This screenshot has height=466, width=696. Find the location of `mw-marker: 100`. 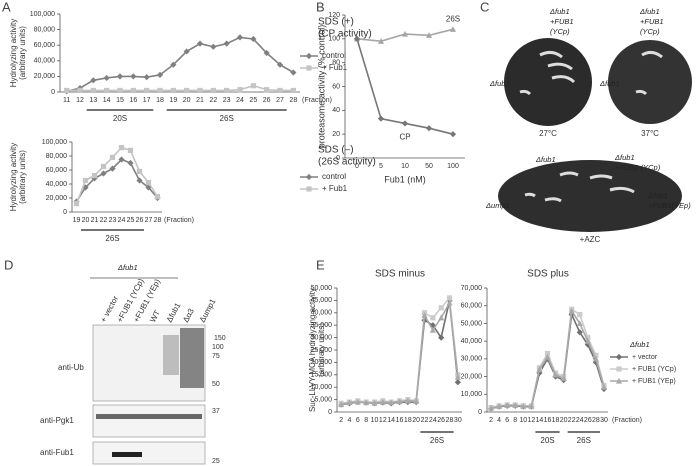

mw-marker: 100 is located at coordinates (218, 347).